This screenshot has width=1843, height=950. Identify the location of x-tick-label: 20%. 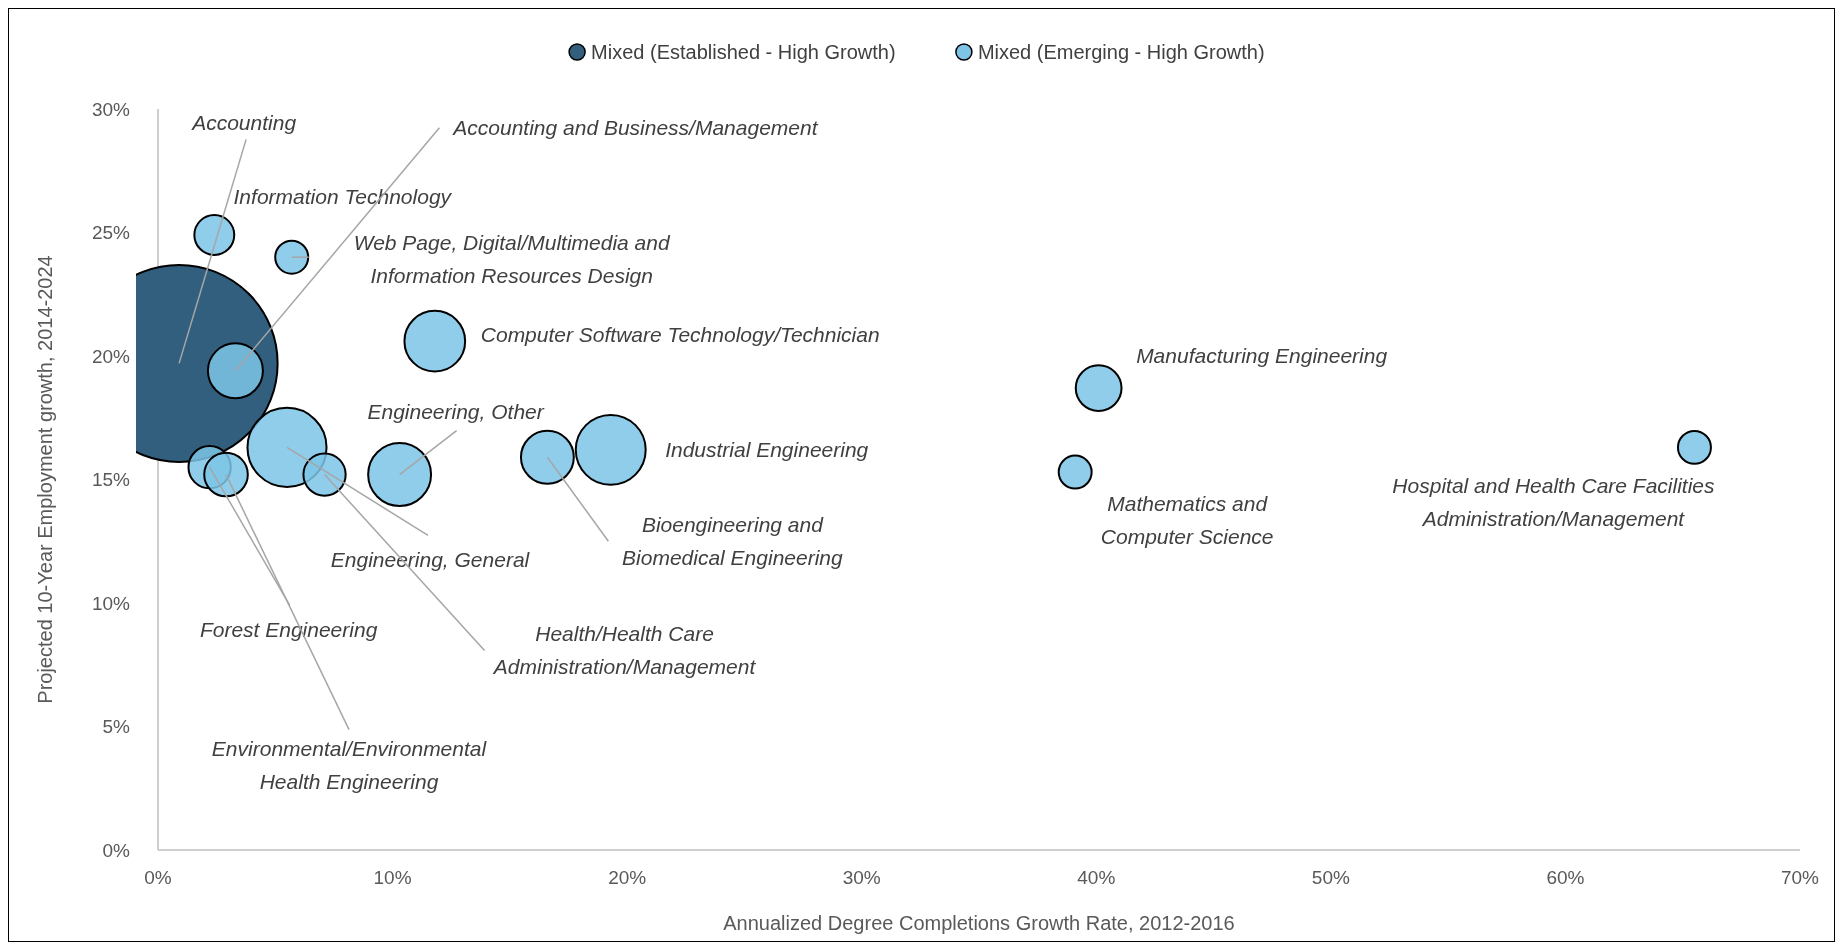
(627, 877).